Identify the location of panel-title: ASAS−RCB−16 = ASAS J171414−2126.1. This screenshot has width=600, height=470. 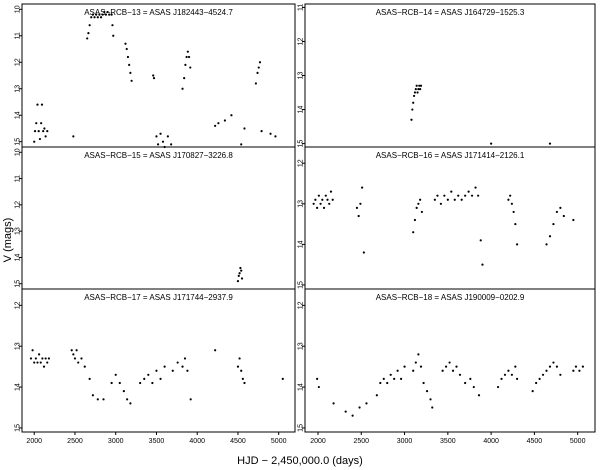
(450, 155).